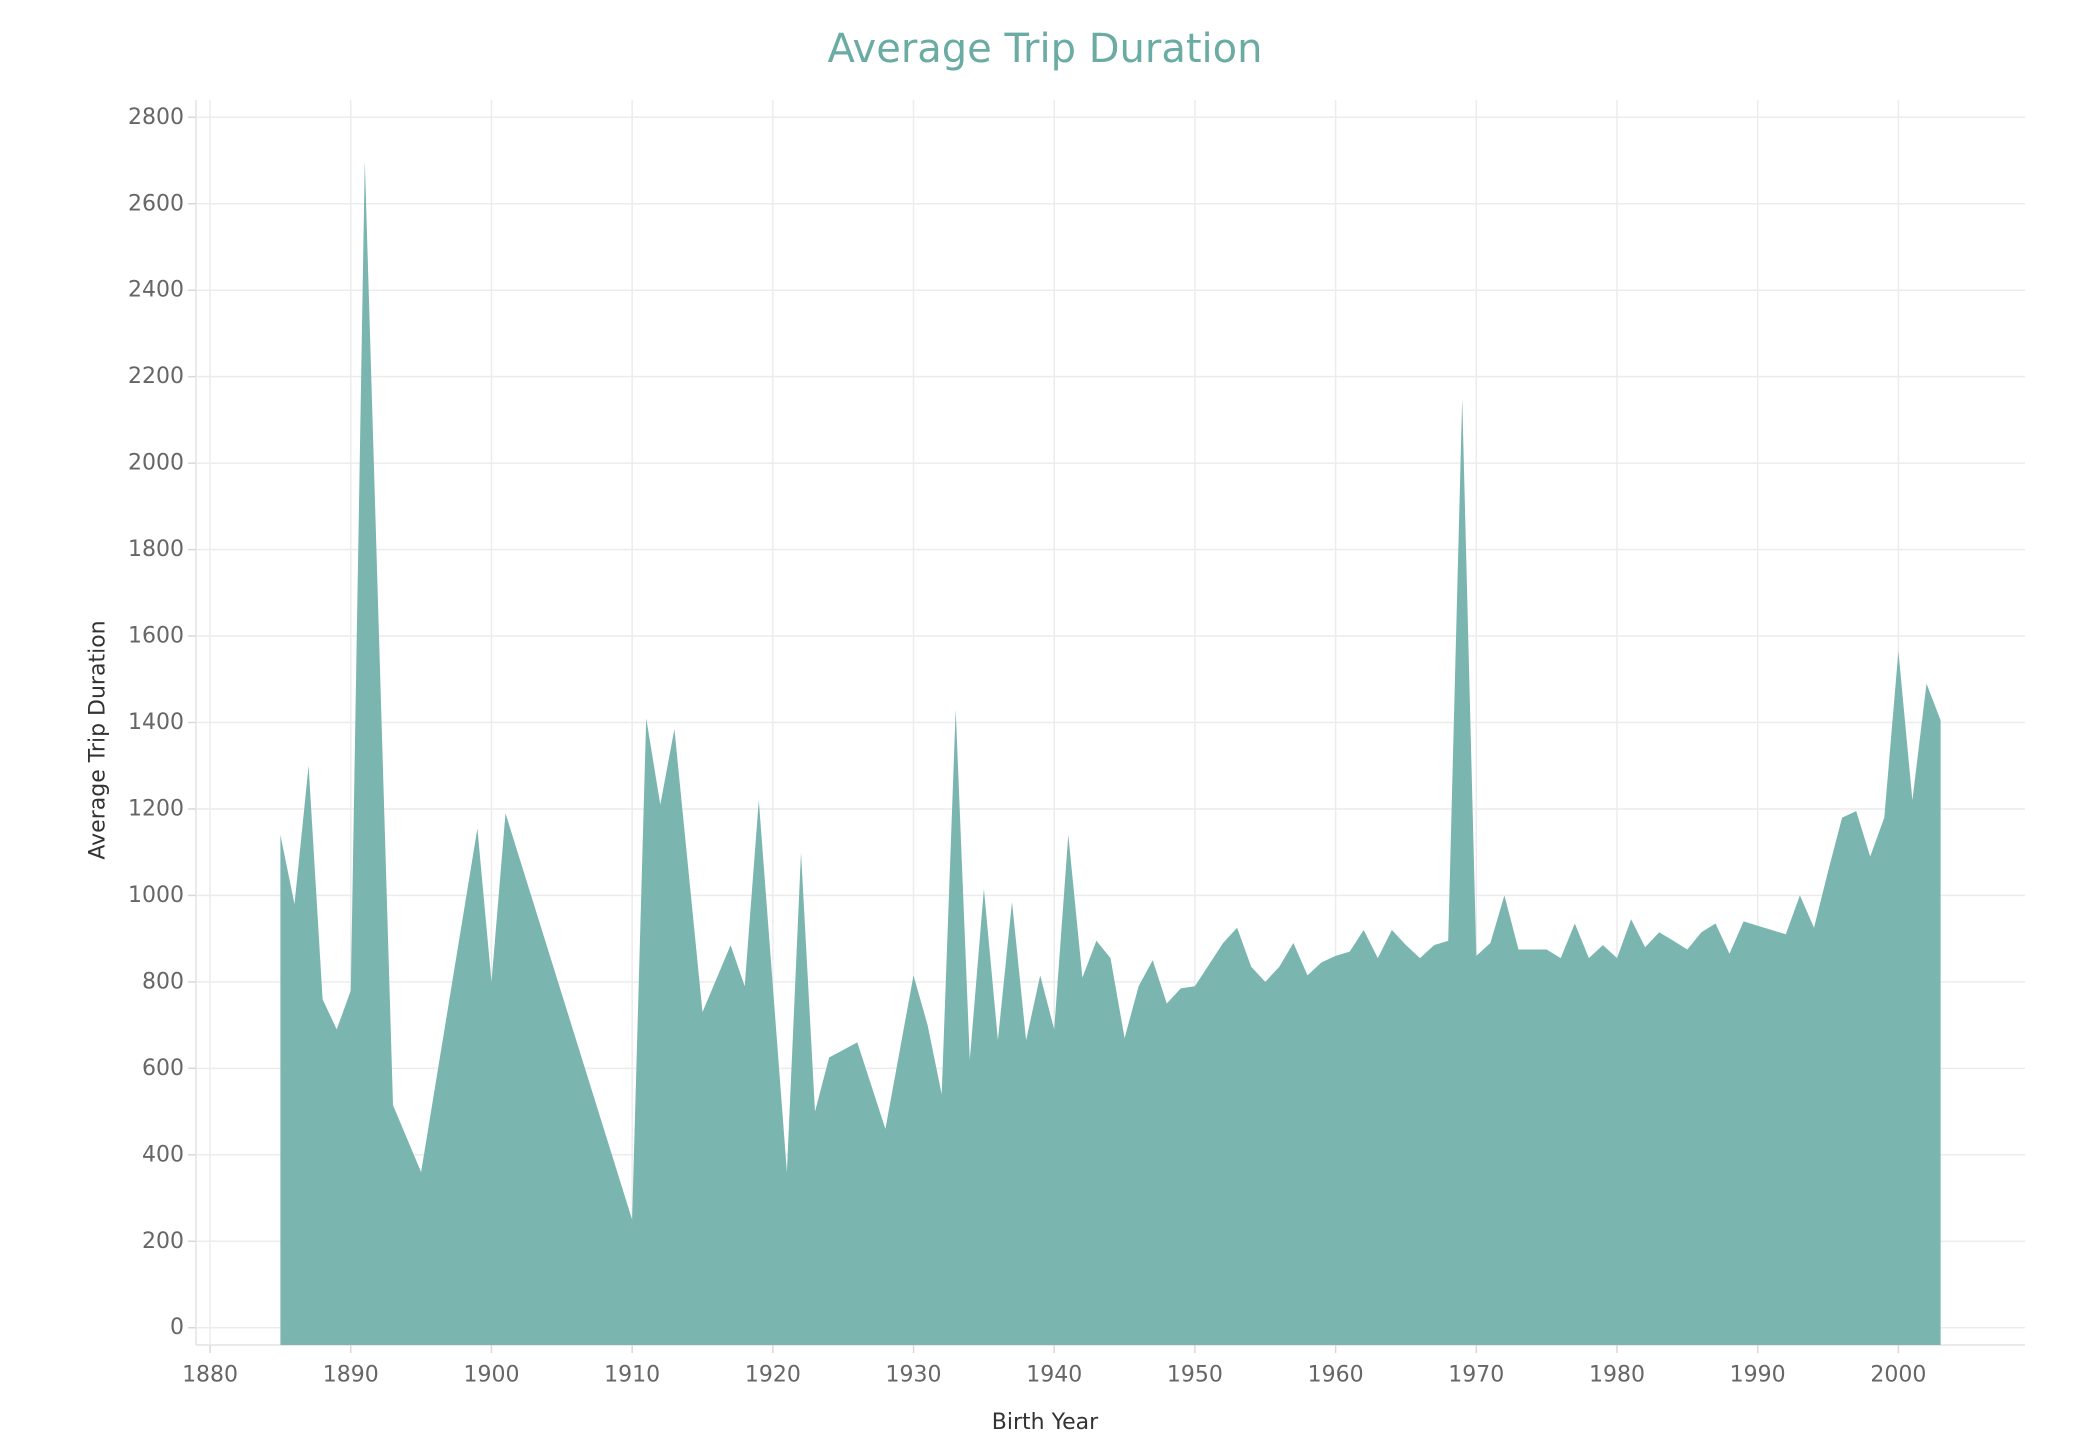 The height and width of the screenshot is (1446, 2090). I want to click on x-tick-label: 1990, so click(1758, 1375).